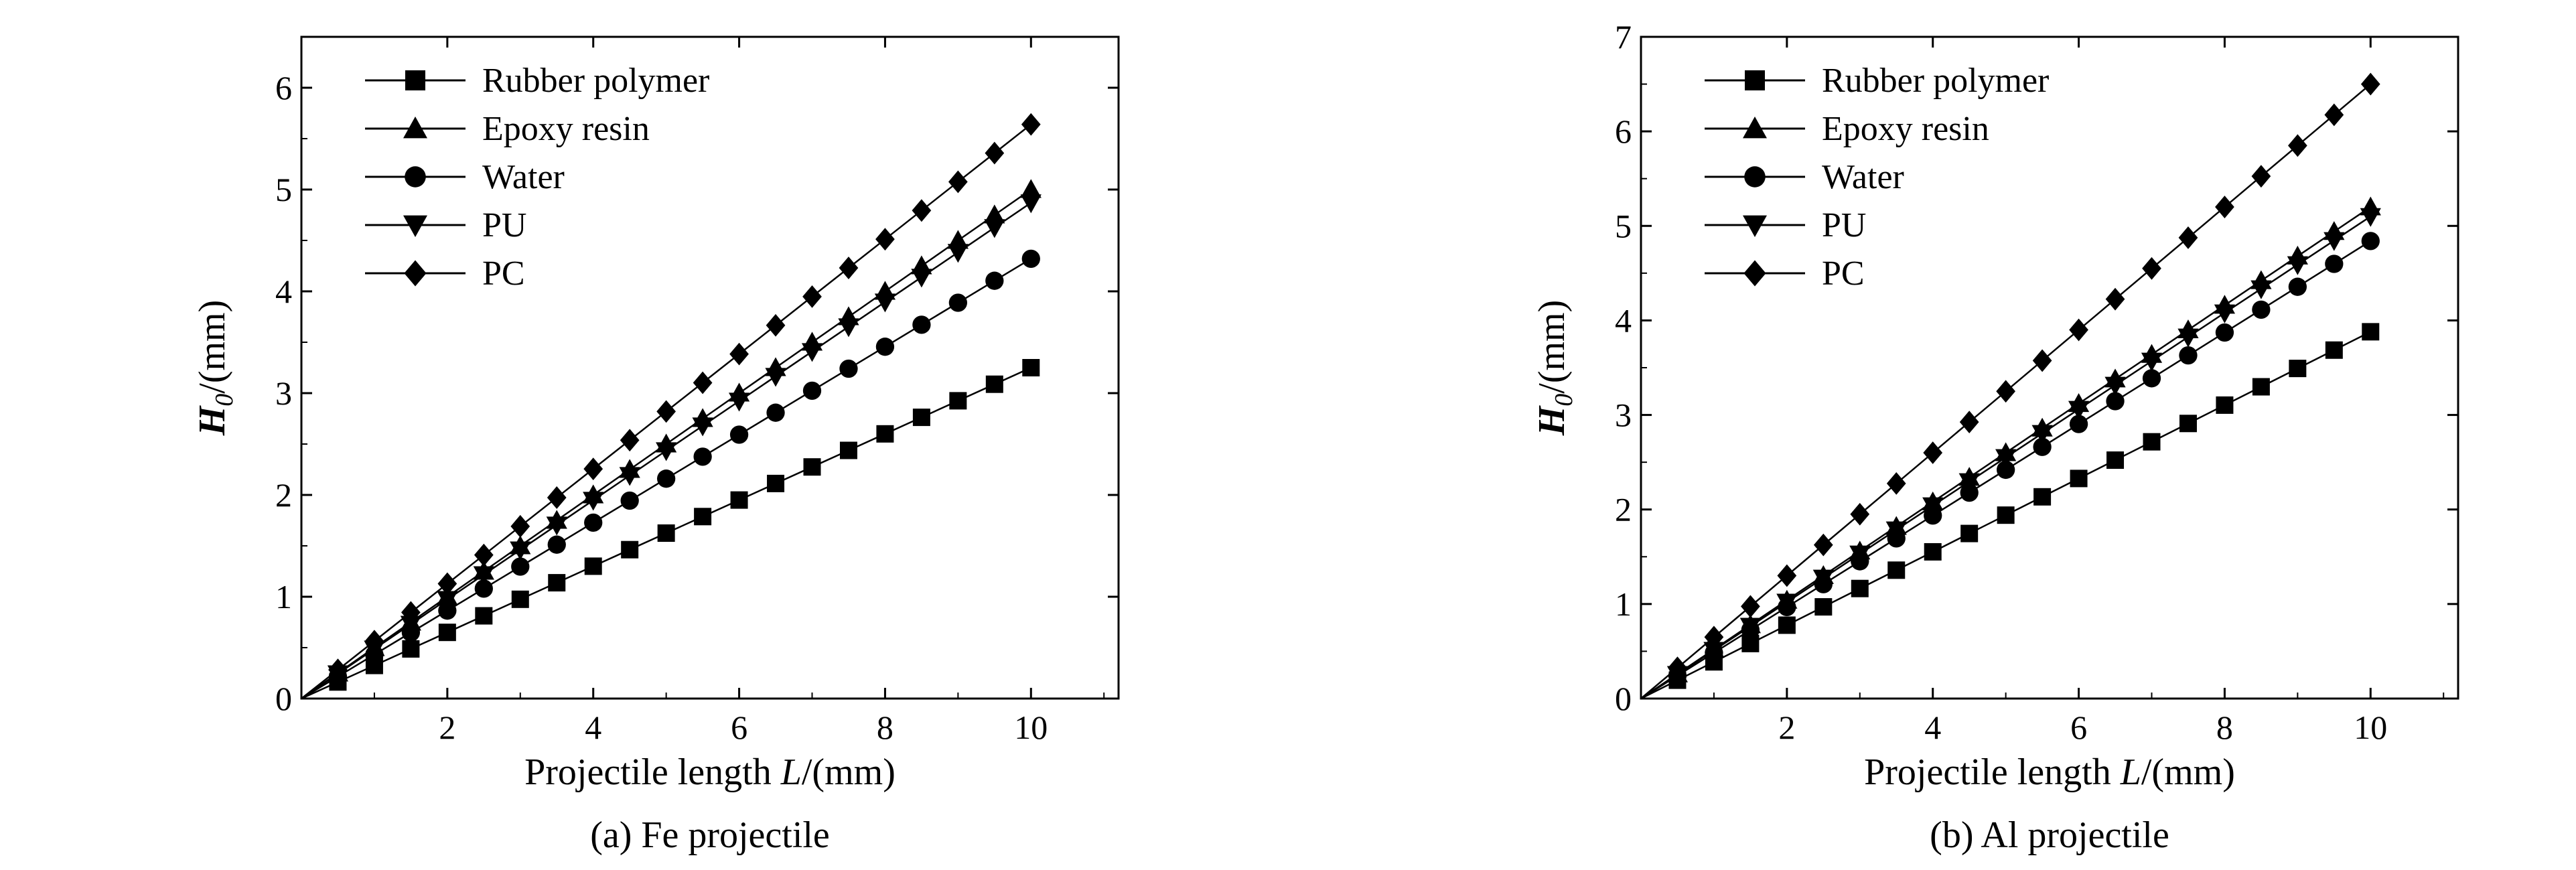  Describe the element at coordinates (1863, 177) in the screenshot. I see `legend-label: Water` at that location.